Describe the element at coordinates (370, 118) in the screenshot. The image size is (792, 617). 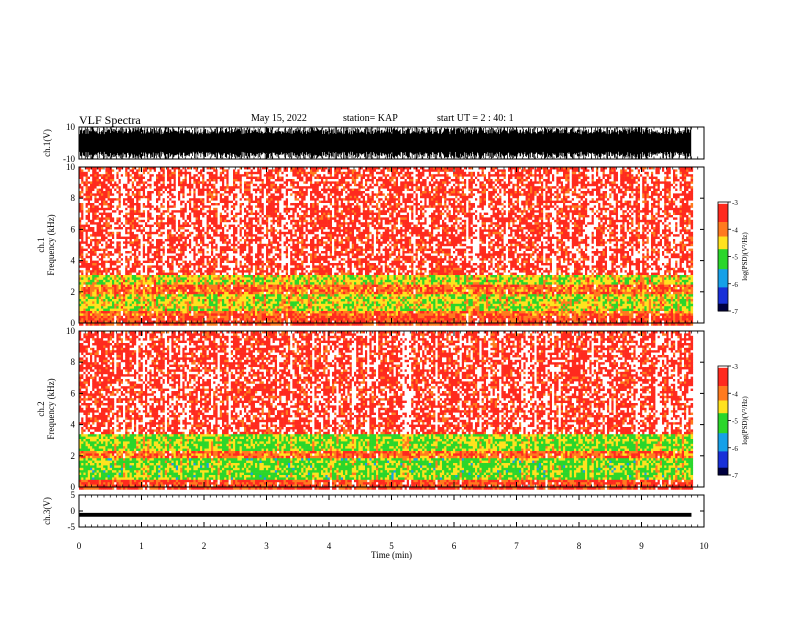
I see `station-label: station= KAP` at that location.